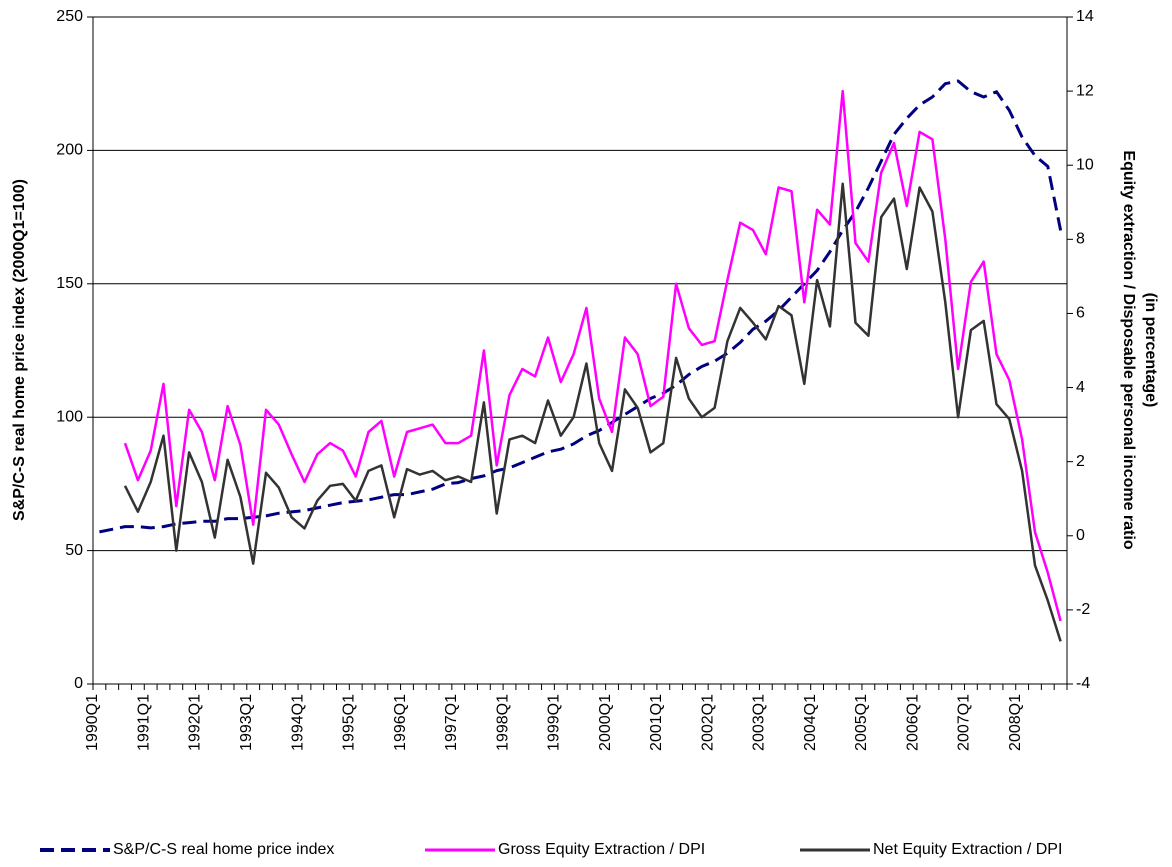 This screenshot has height=867, width=1172. I want to click on y2-tick-label: 4, so click(1080, 387).